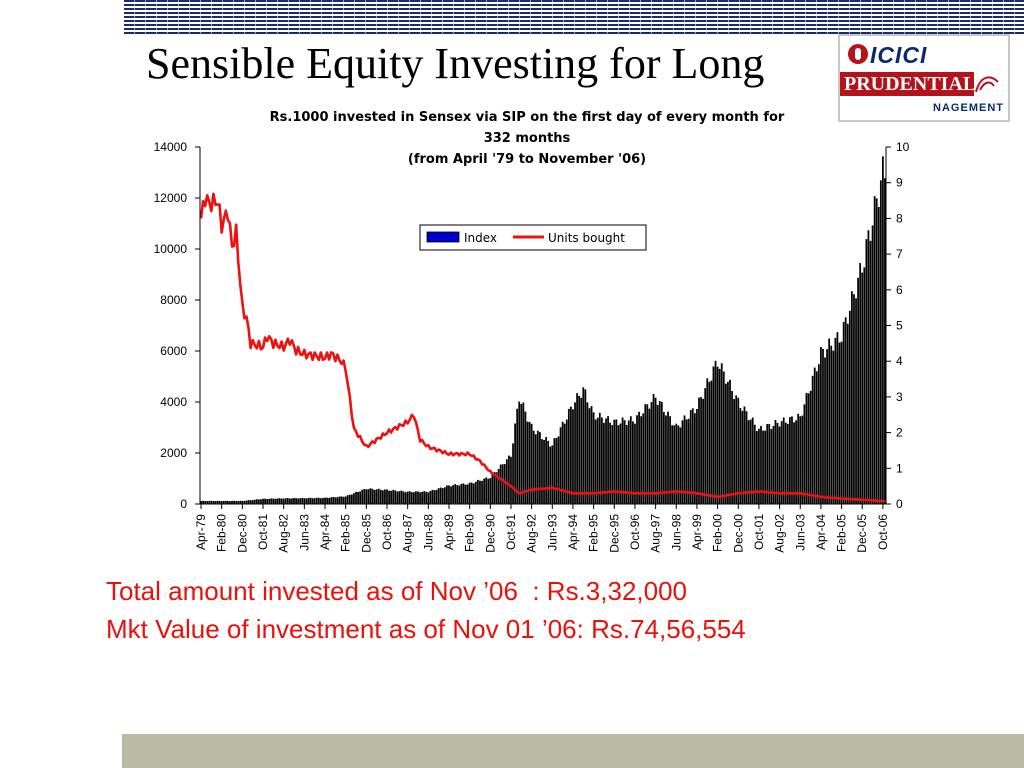  What do you see at coordinates (697, 532) in the screenshot?
I see `x-tick-label: Apr-99` at bounding box center [697, 532].